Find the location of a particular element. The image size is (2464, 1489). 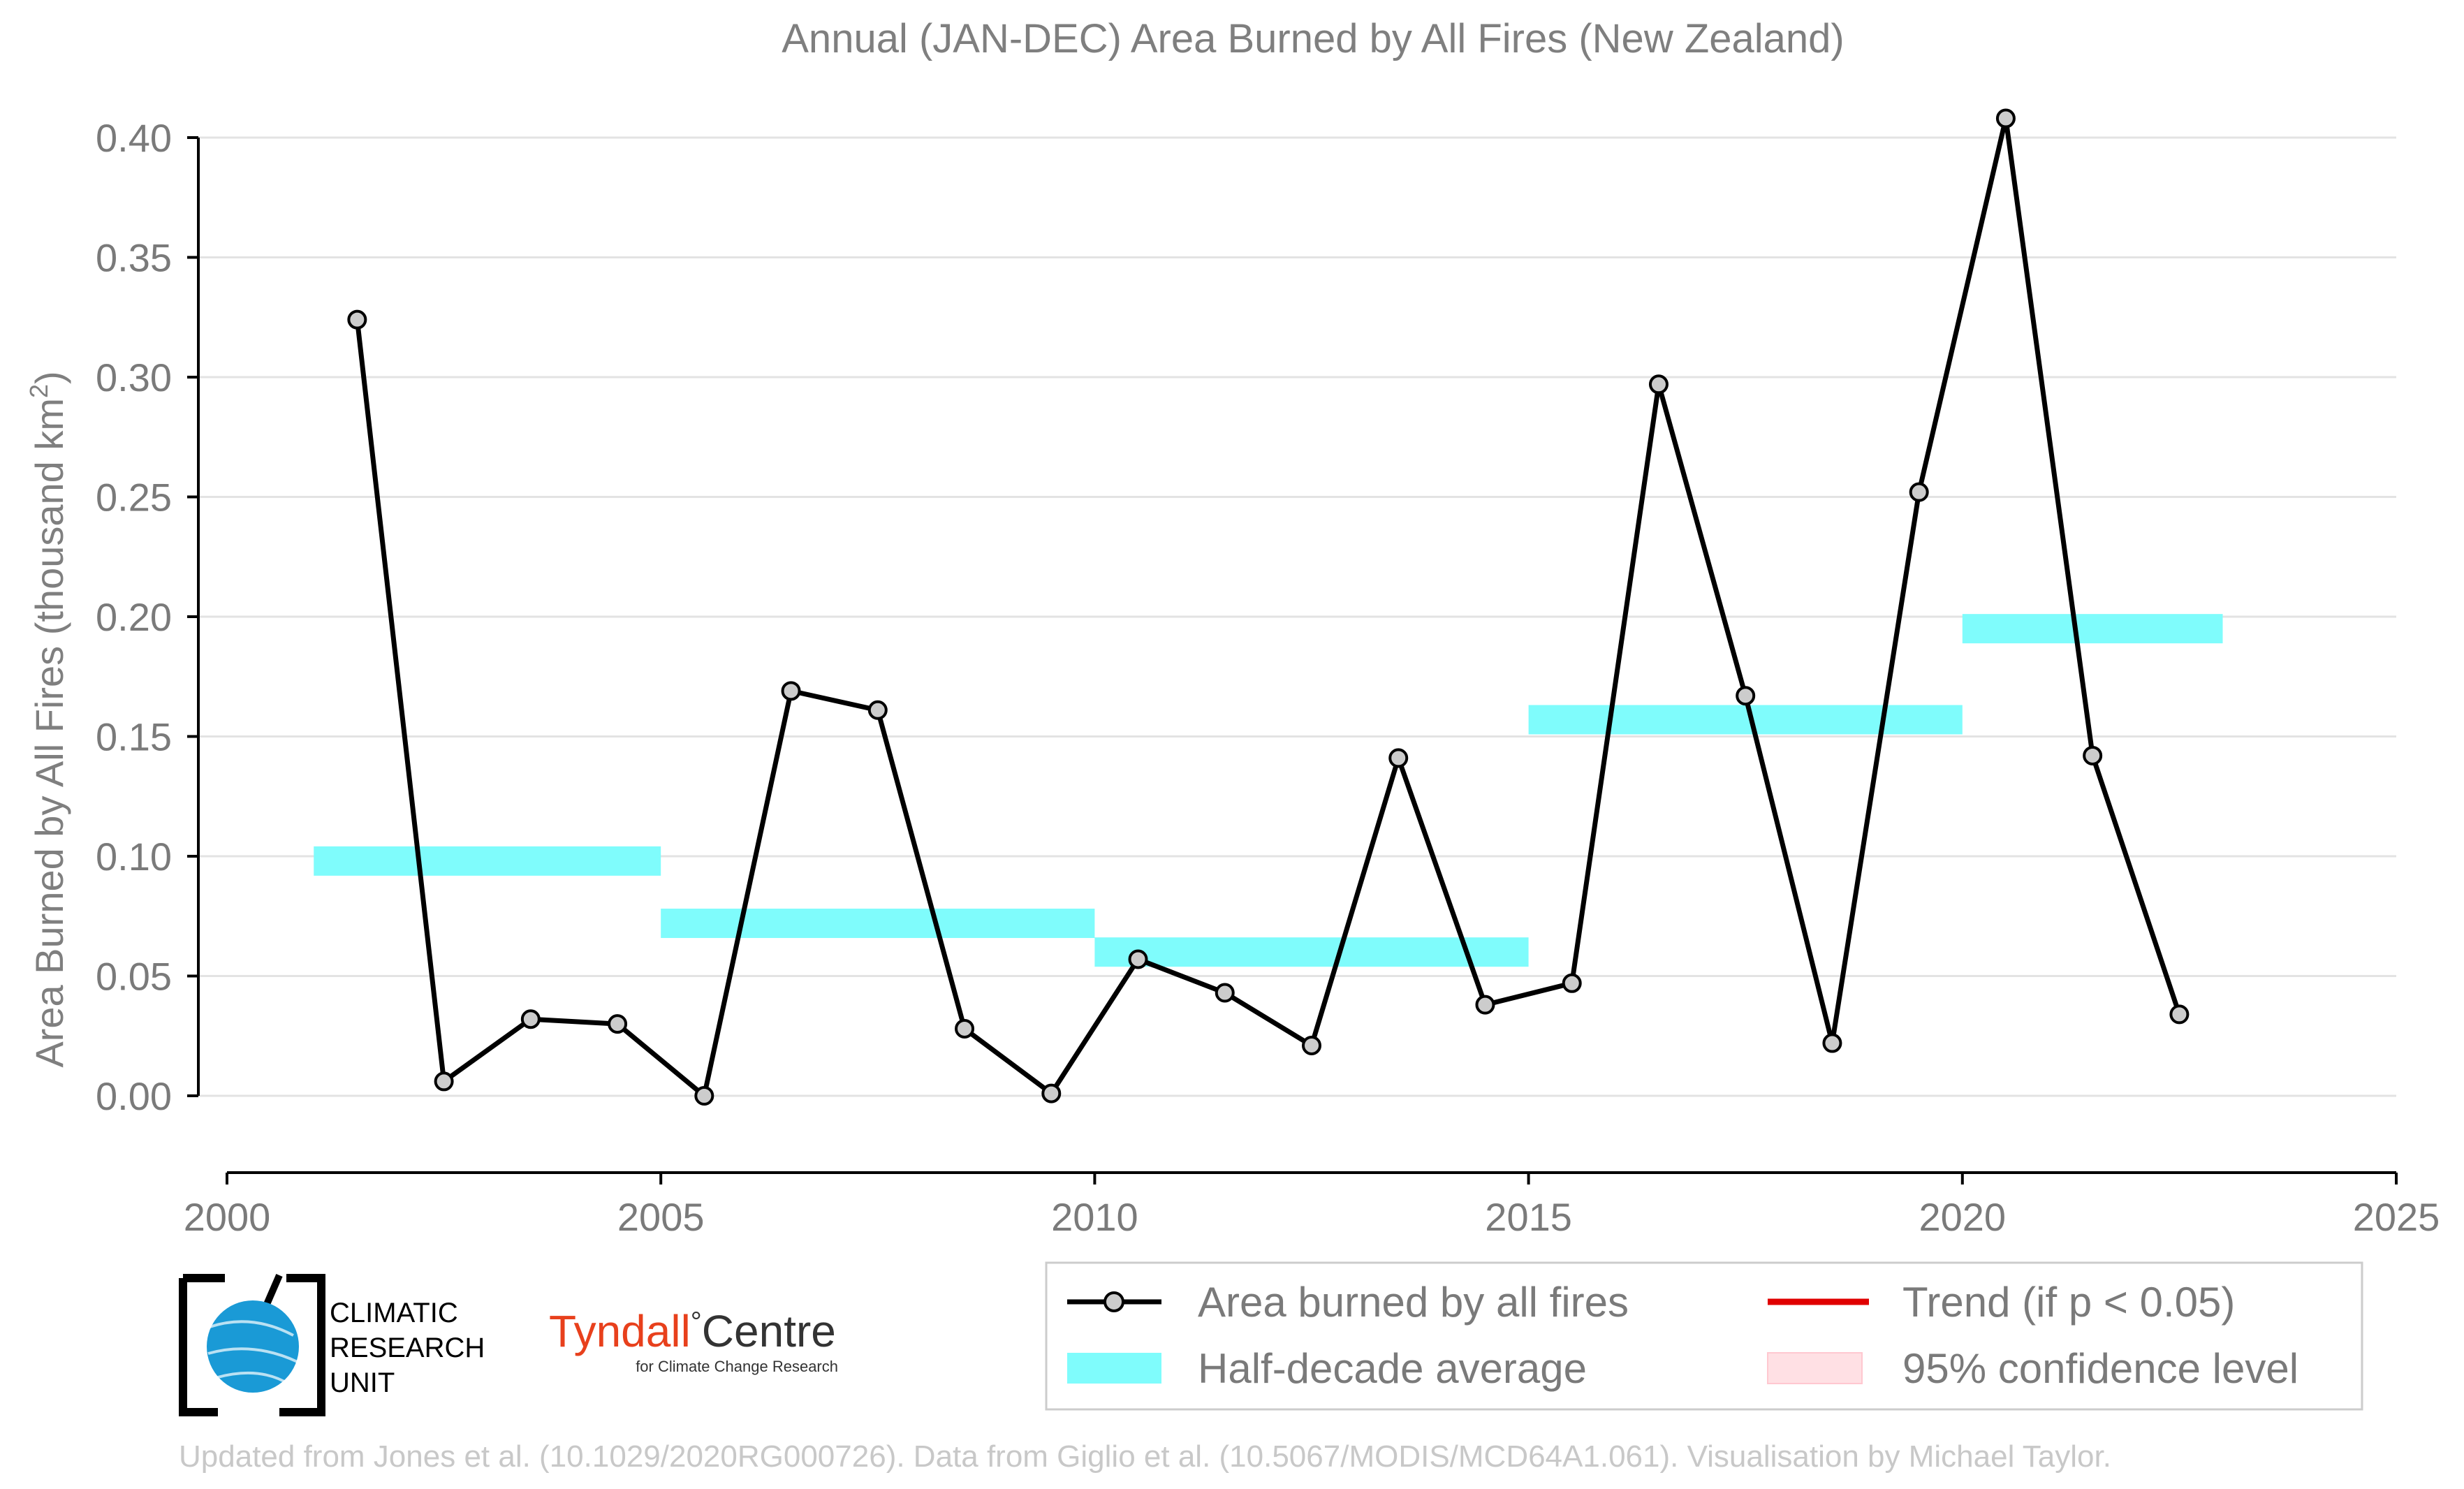

cru-bracket-left is located at coordinates (202, 1345).